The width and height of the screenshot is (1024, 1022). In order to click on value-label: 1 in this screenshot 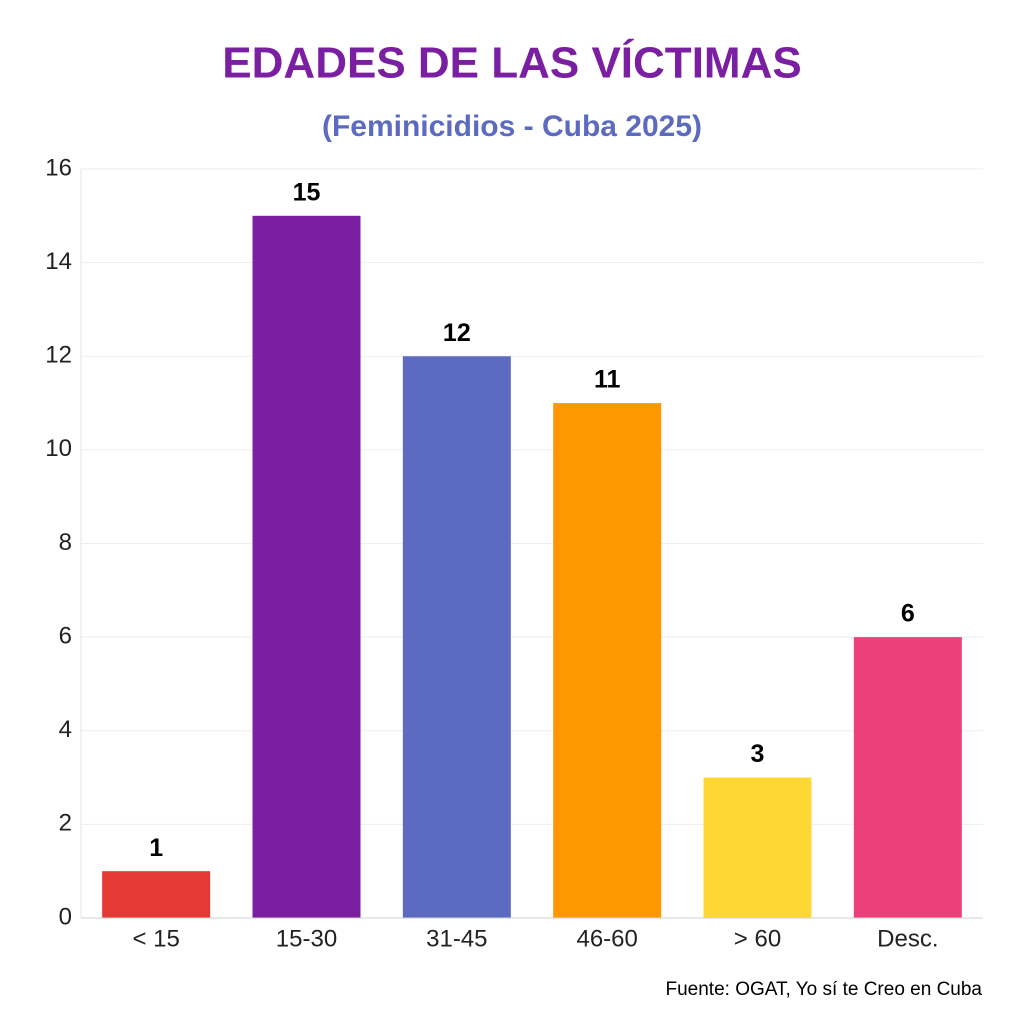, I will do `click(156, 848)`.